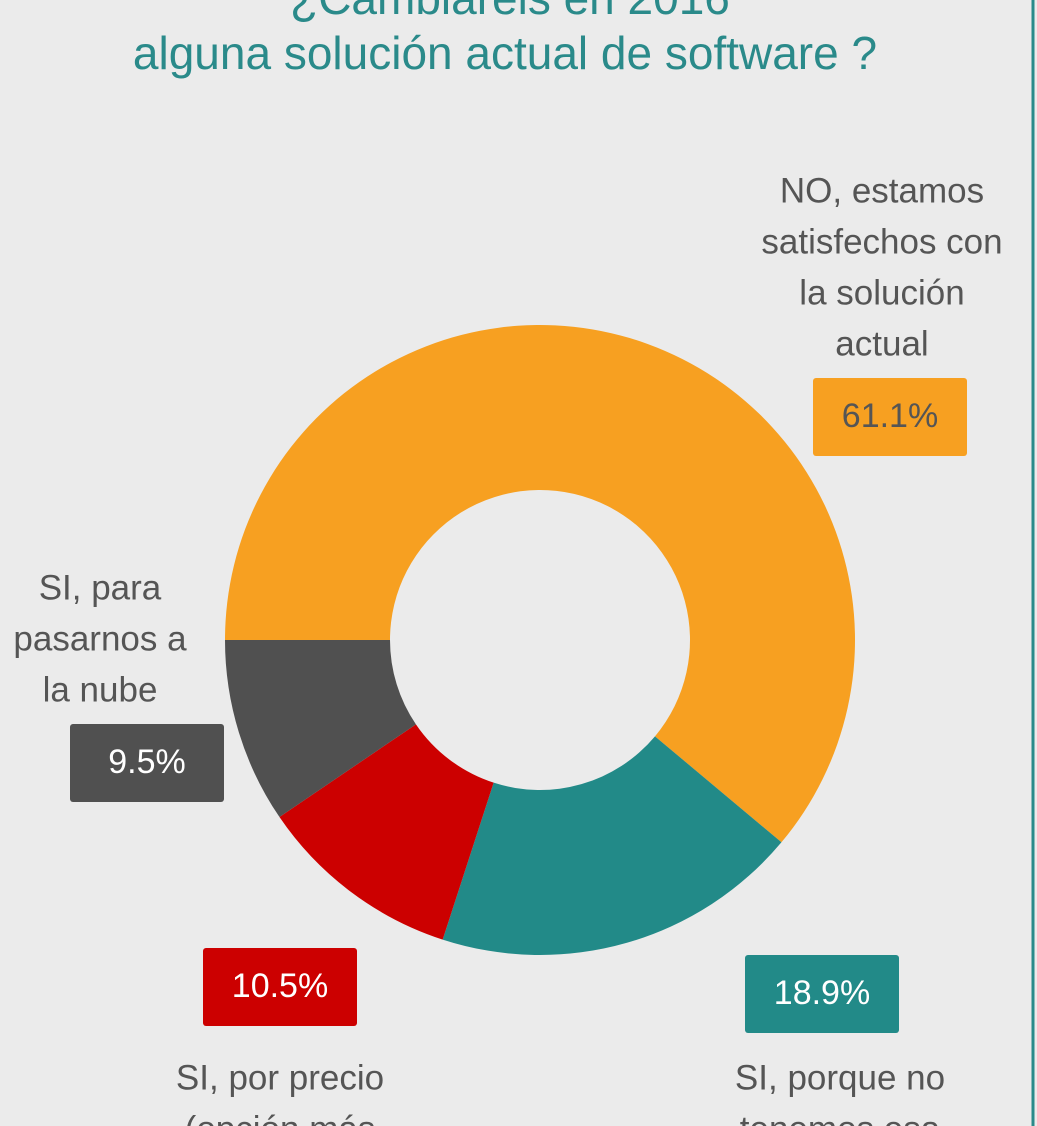 This screenshot has width=1037, height=1126. I want to click on category-label: SI, para, so click(100, 587).